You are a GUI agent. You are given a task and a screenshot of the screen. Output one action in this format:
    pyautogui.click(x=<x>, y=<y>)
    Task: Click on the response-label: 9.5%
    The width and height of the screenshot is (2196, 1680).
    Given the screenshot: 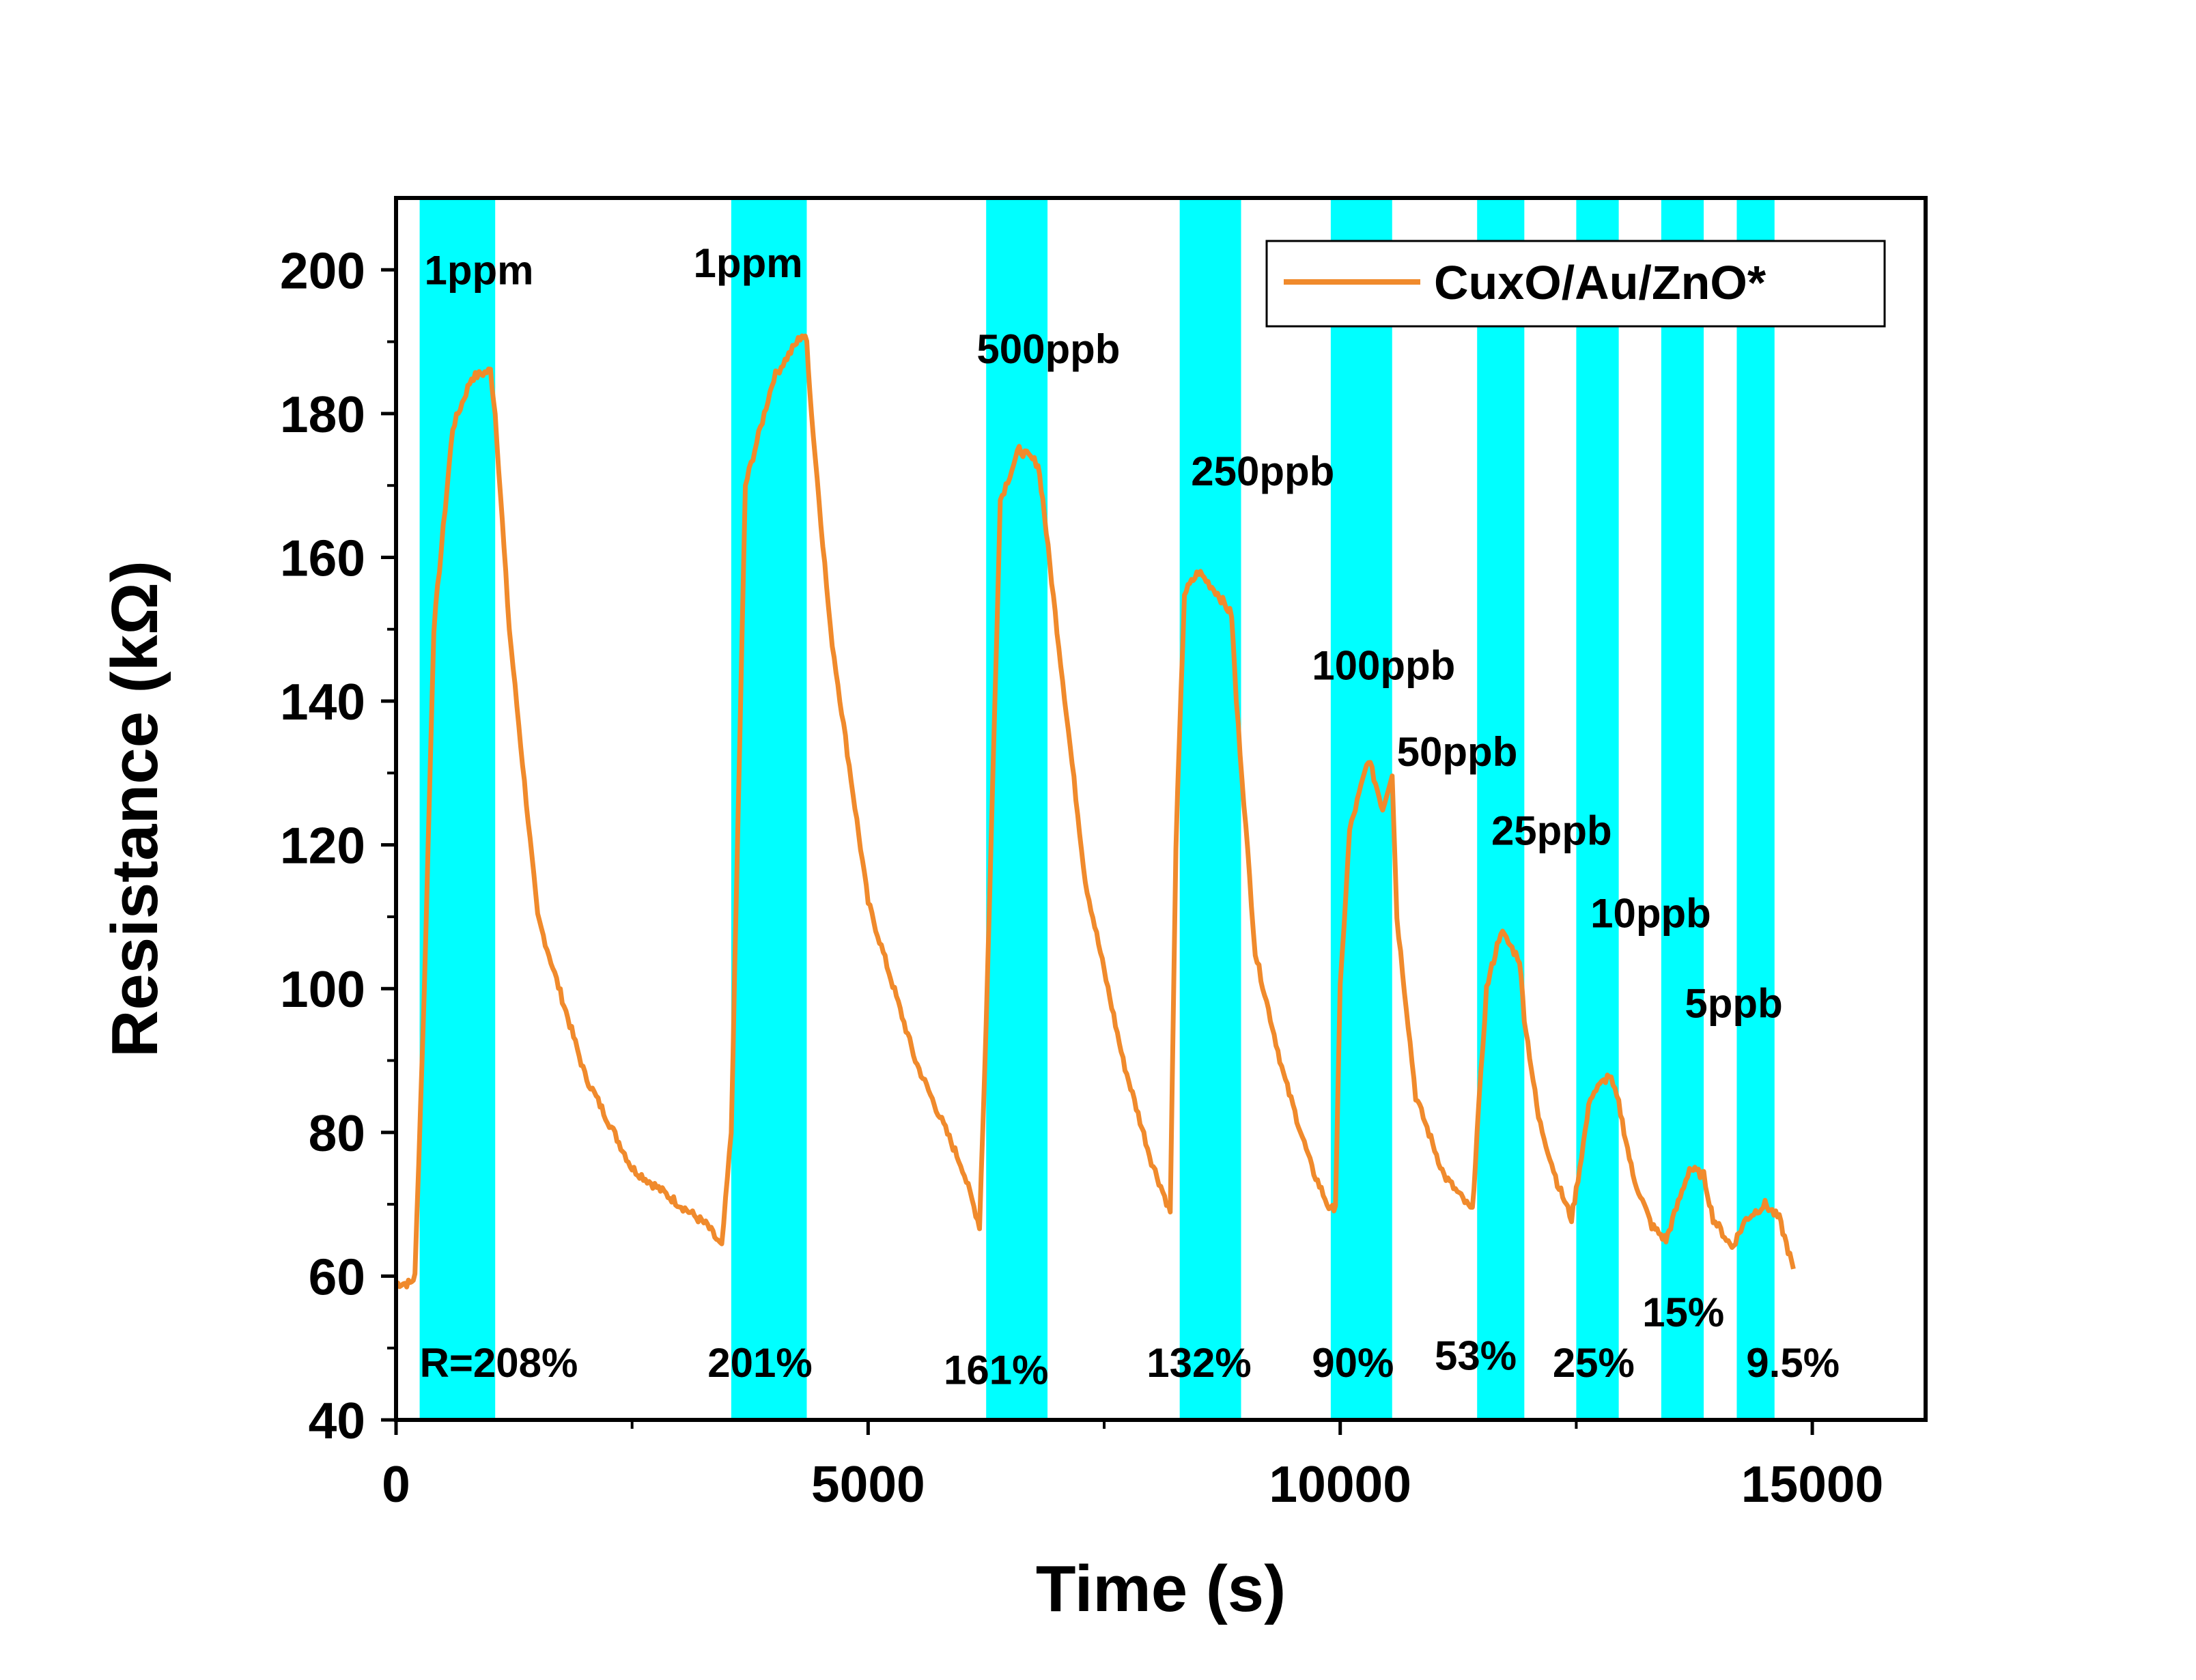 What is the action you would take?
    pyautogui.click(x=1793, y=1363)
    